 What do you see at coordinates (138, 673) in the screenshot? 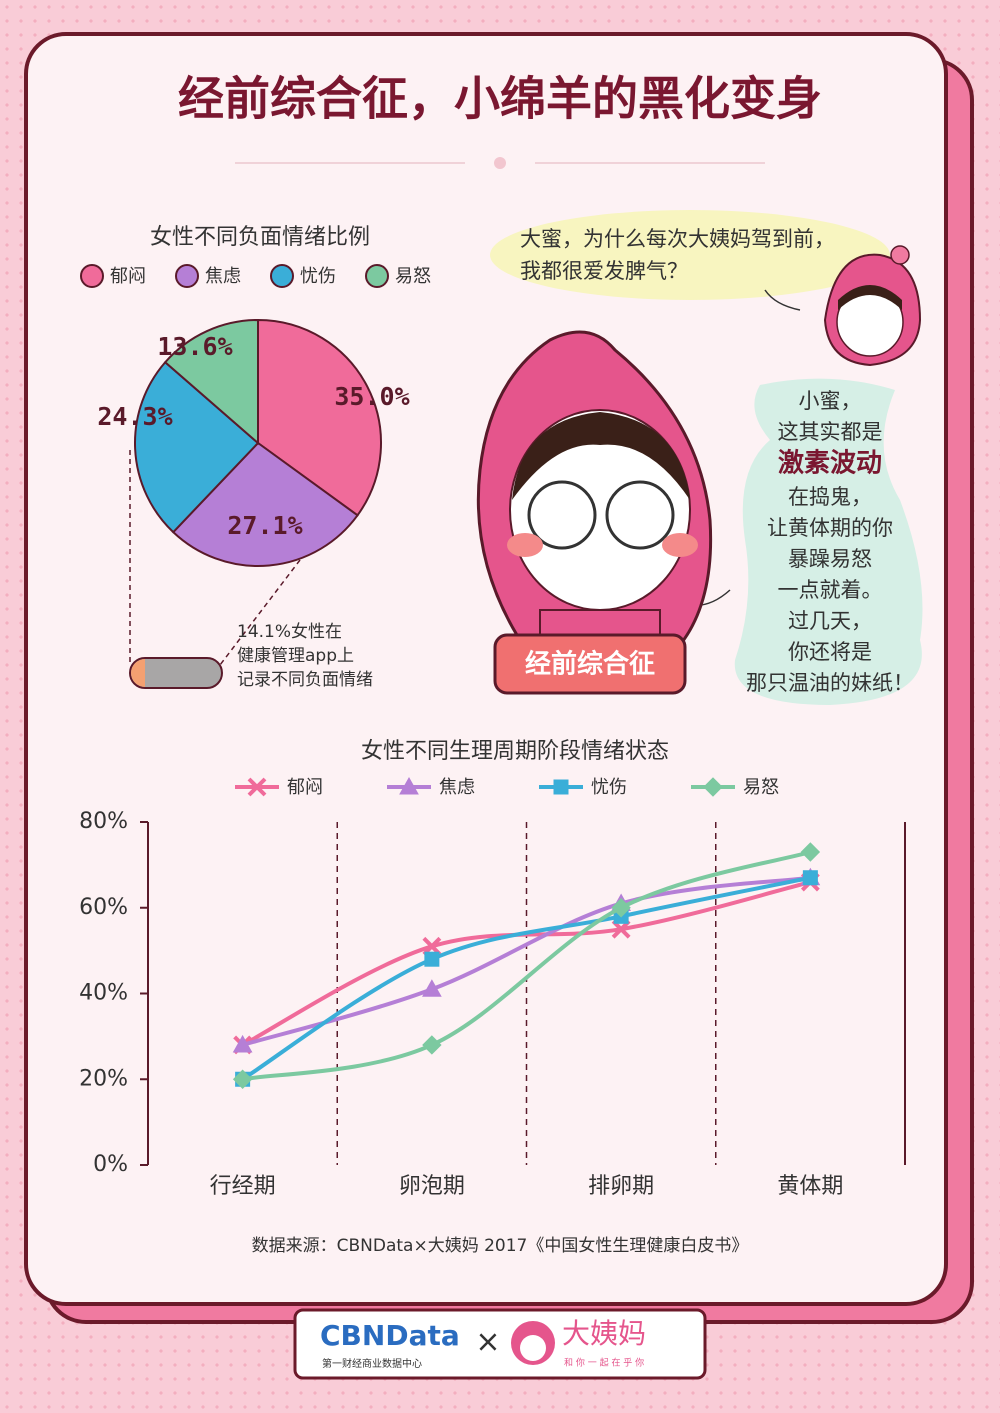
I see `note-bar-part` at bounding box center [138, 673].